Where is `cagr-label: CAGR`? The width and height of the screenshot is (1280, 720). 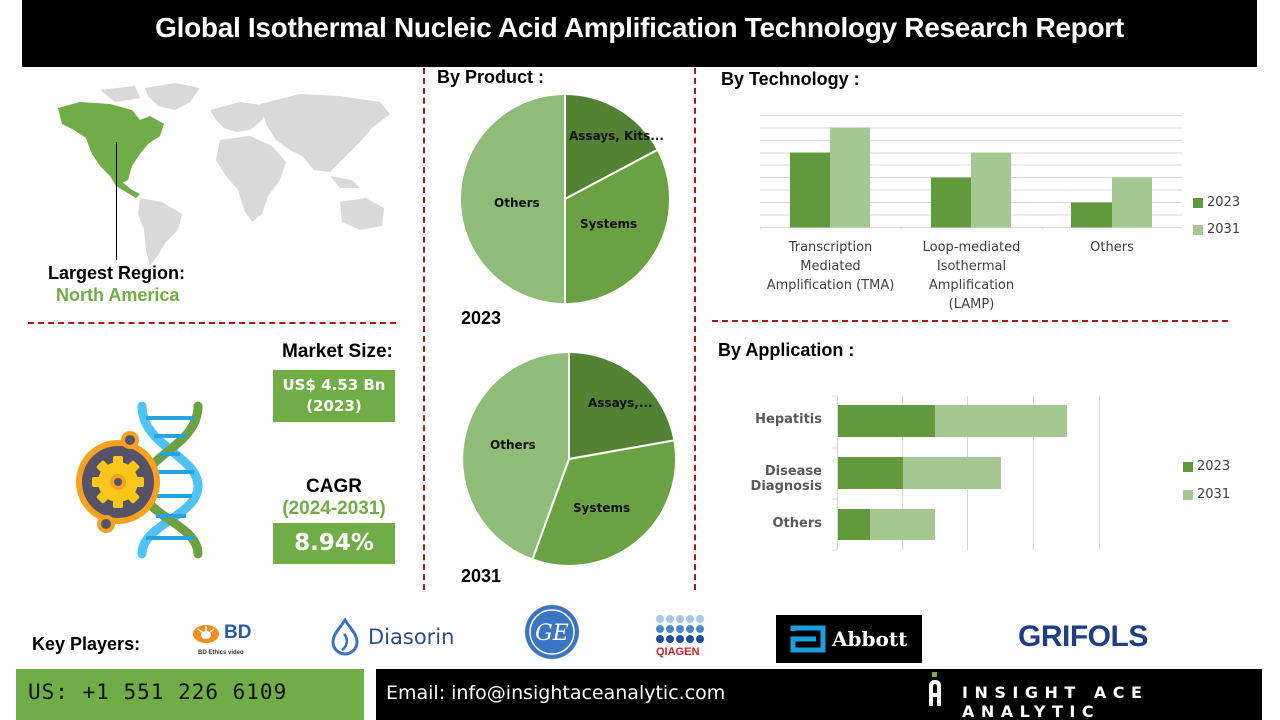
cagr-label: CAGR is located at coordinates (334, 486).